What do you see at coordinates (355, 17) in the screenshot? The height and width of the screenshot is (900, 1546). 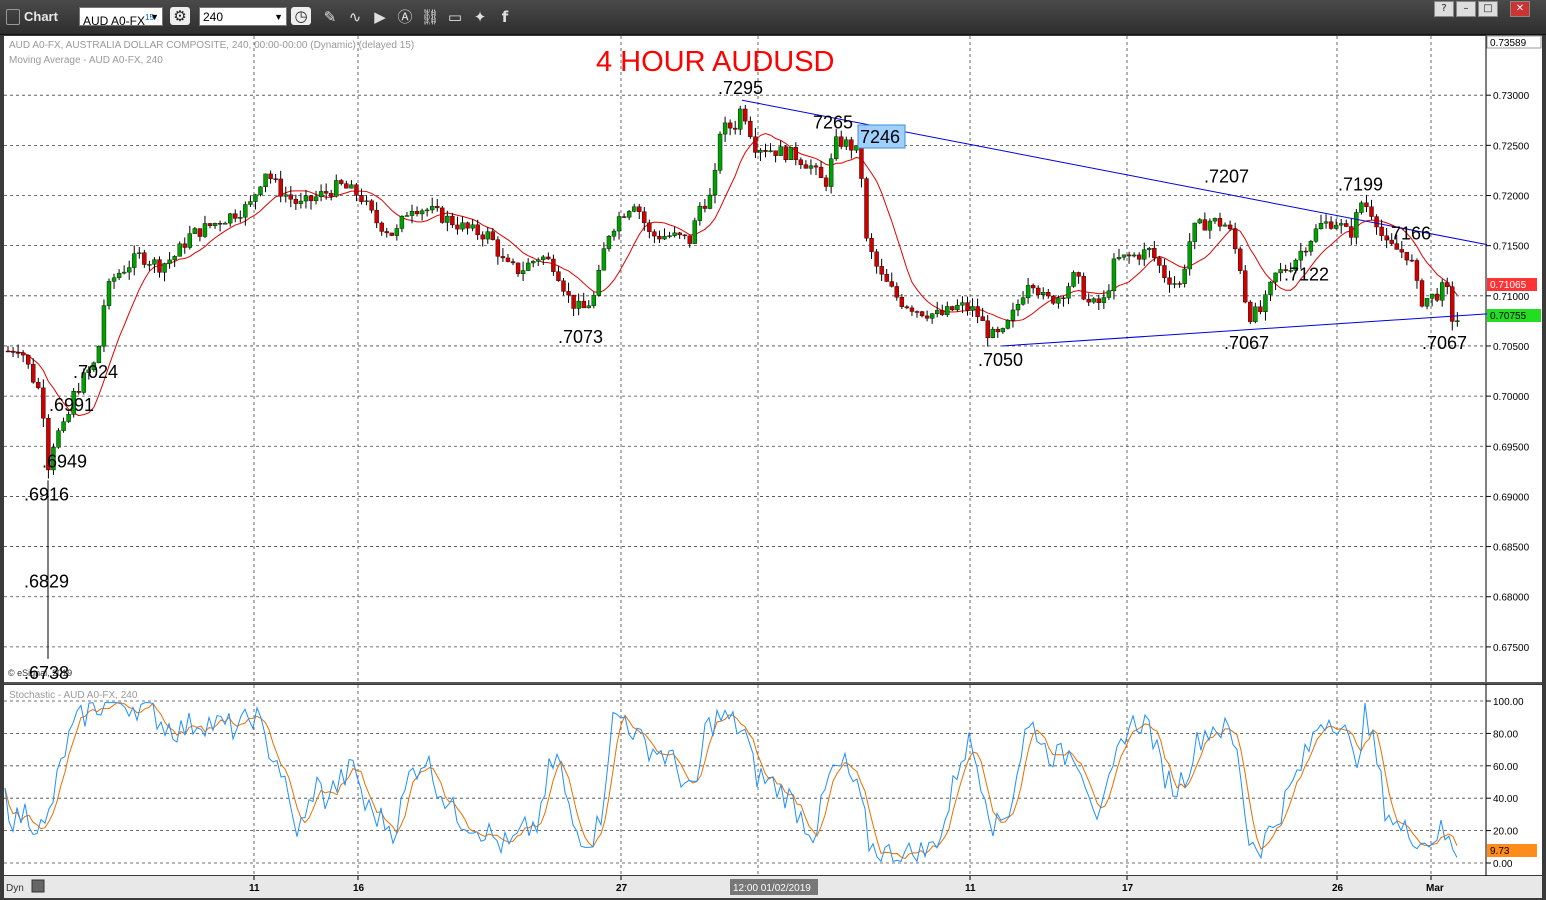 I see `draw-curve-icon: ∿` at bounding box center [355, 17].